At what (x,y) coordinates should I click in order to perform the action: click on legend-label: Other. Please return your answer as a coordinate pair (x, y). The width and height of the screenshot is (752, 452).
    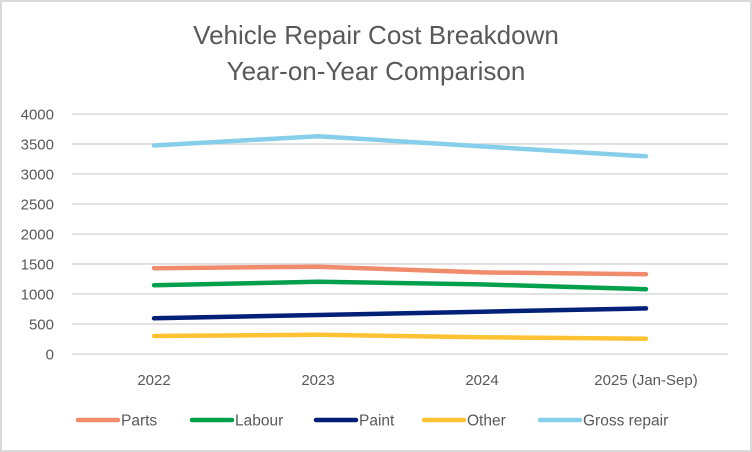
    Looking at the image, I should click on (486, 421).